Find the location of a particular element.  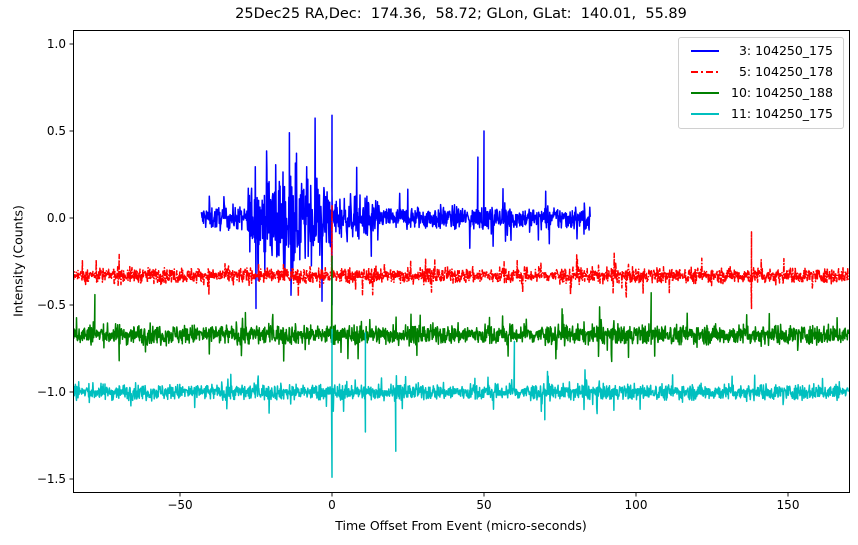

legend-item: 3: 104250_175 is located at coordinates (761, 52).